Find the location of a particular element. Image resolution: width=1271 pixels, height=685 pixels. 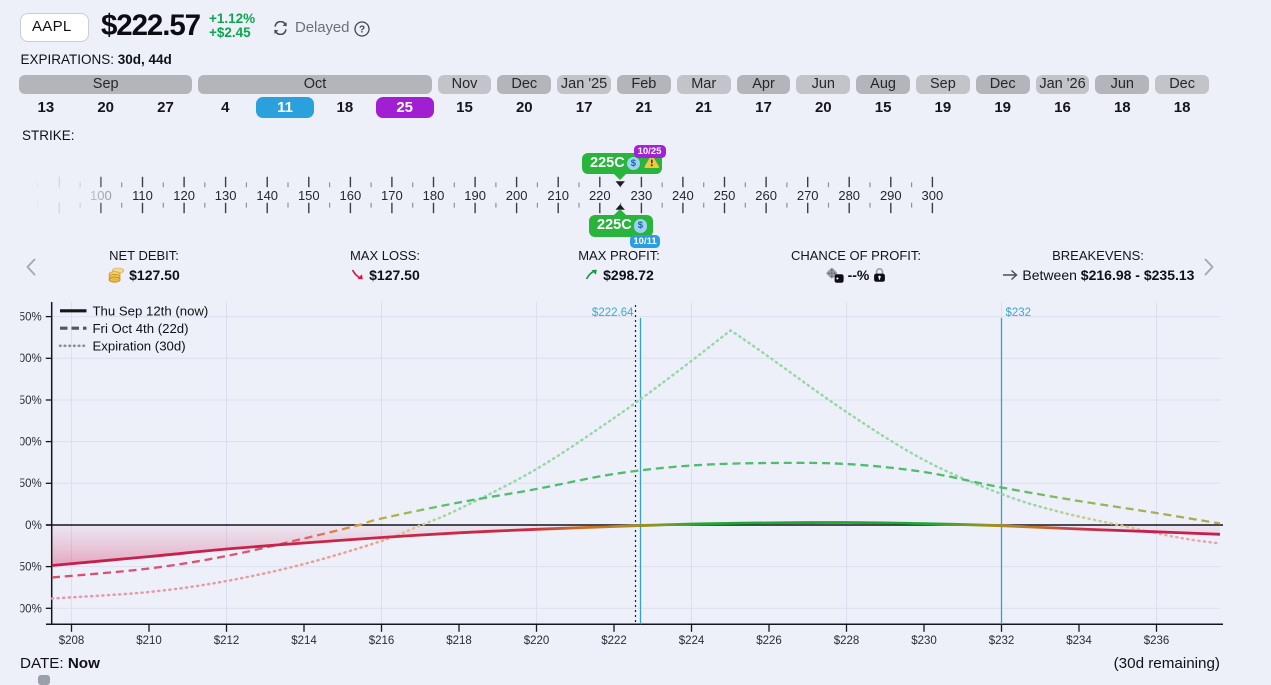

svg-text: $210 is located at coordinates (149, 641).